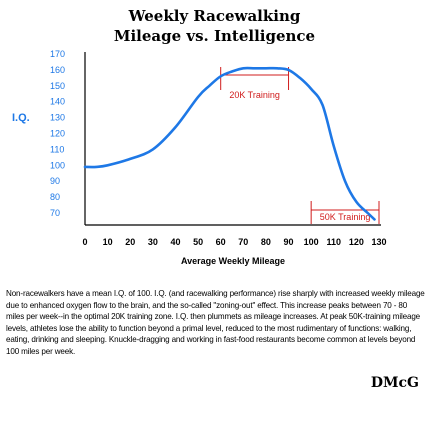 The height and width of the screenshot is (422, 429). I want to click on author-signature: DMcG, so click(394, 383).